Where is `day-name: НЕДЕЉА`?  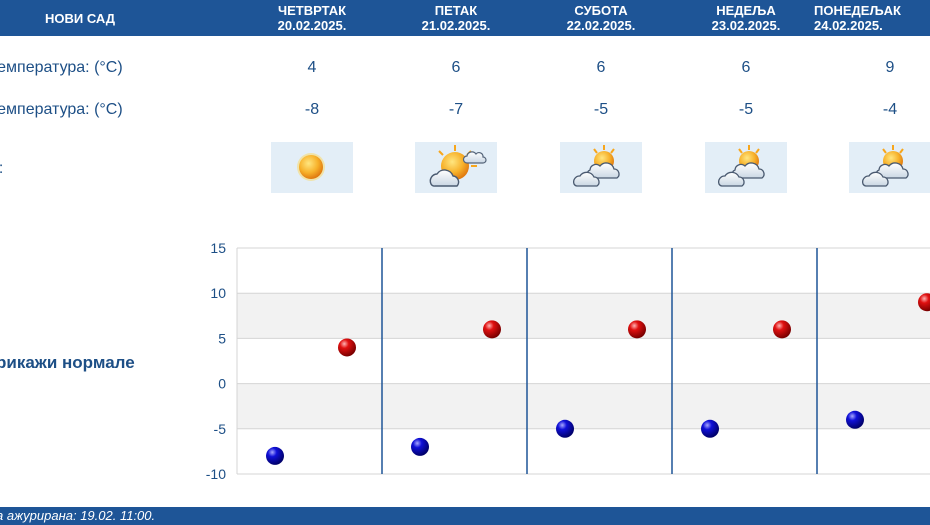
day-name: НЕДЕЉА is located at coordinates (746, 10).